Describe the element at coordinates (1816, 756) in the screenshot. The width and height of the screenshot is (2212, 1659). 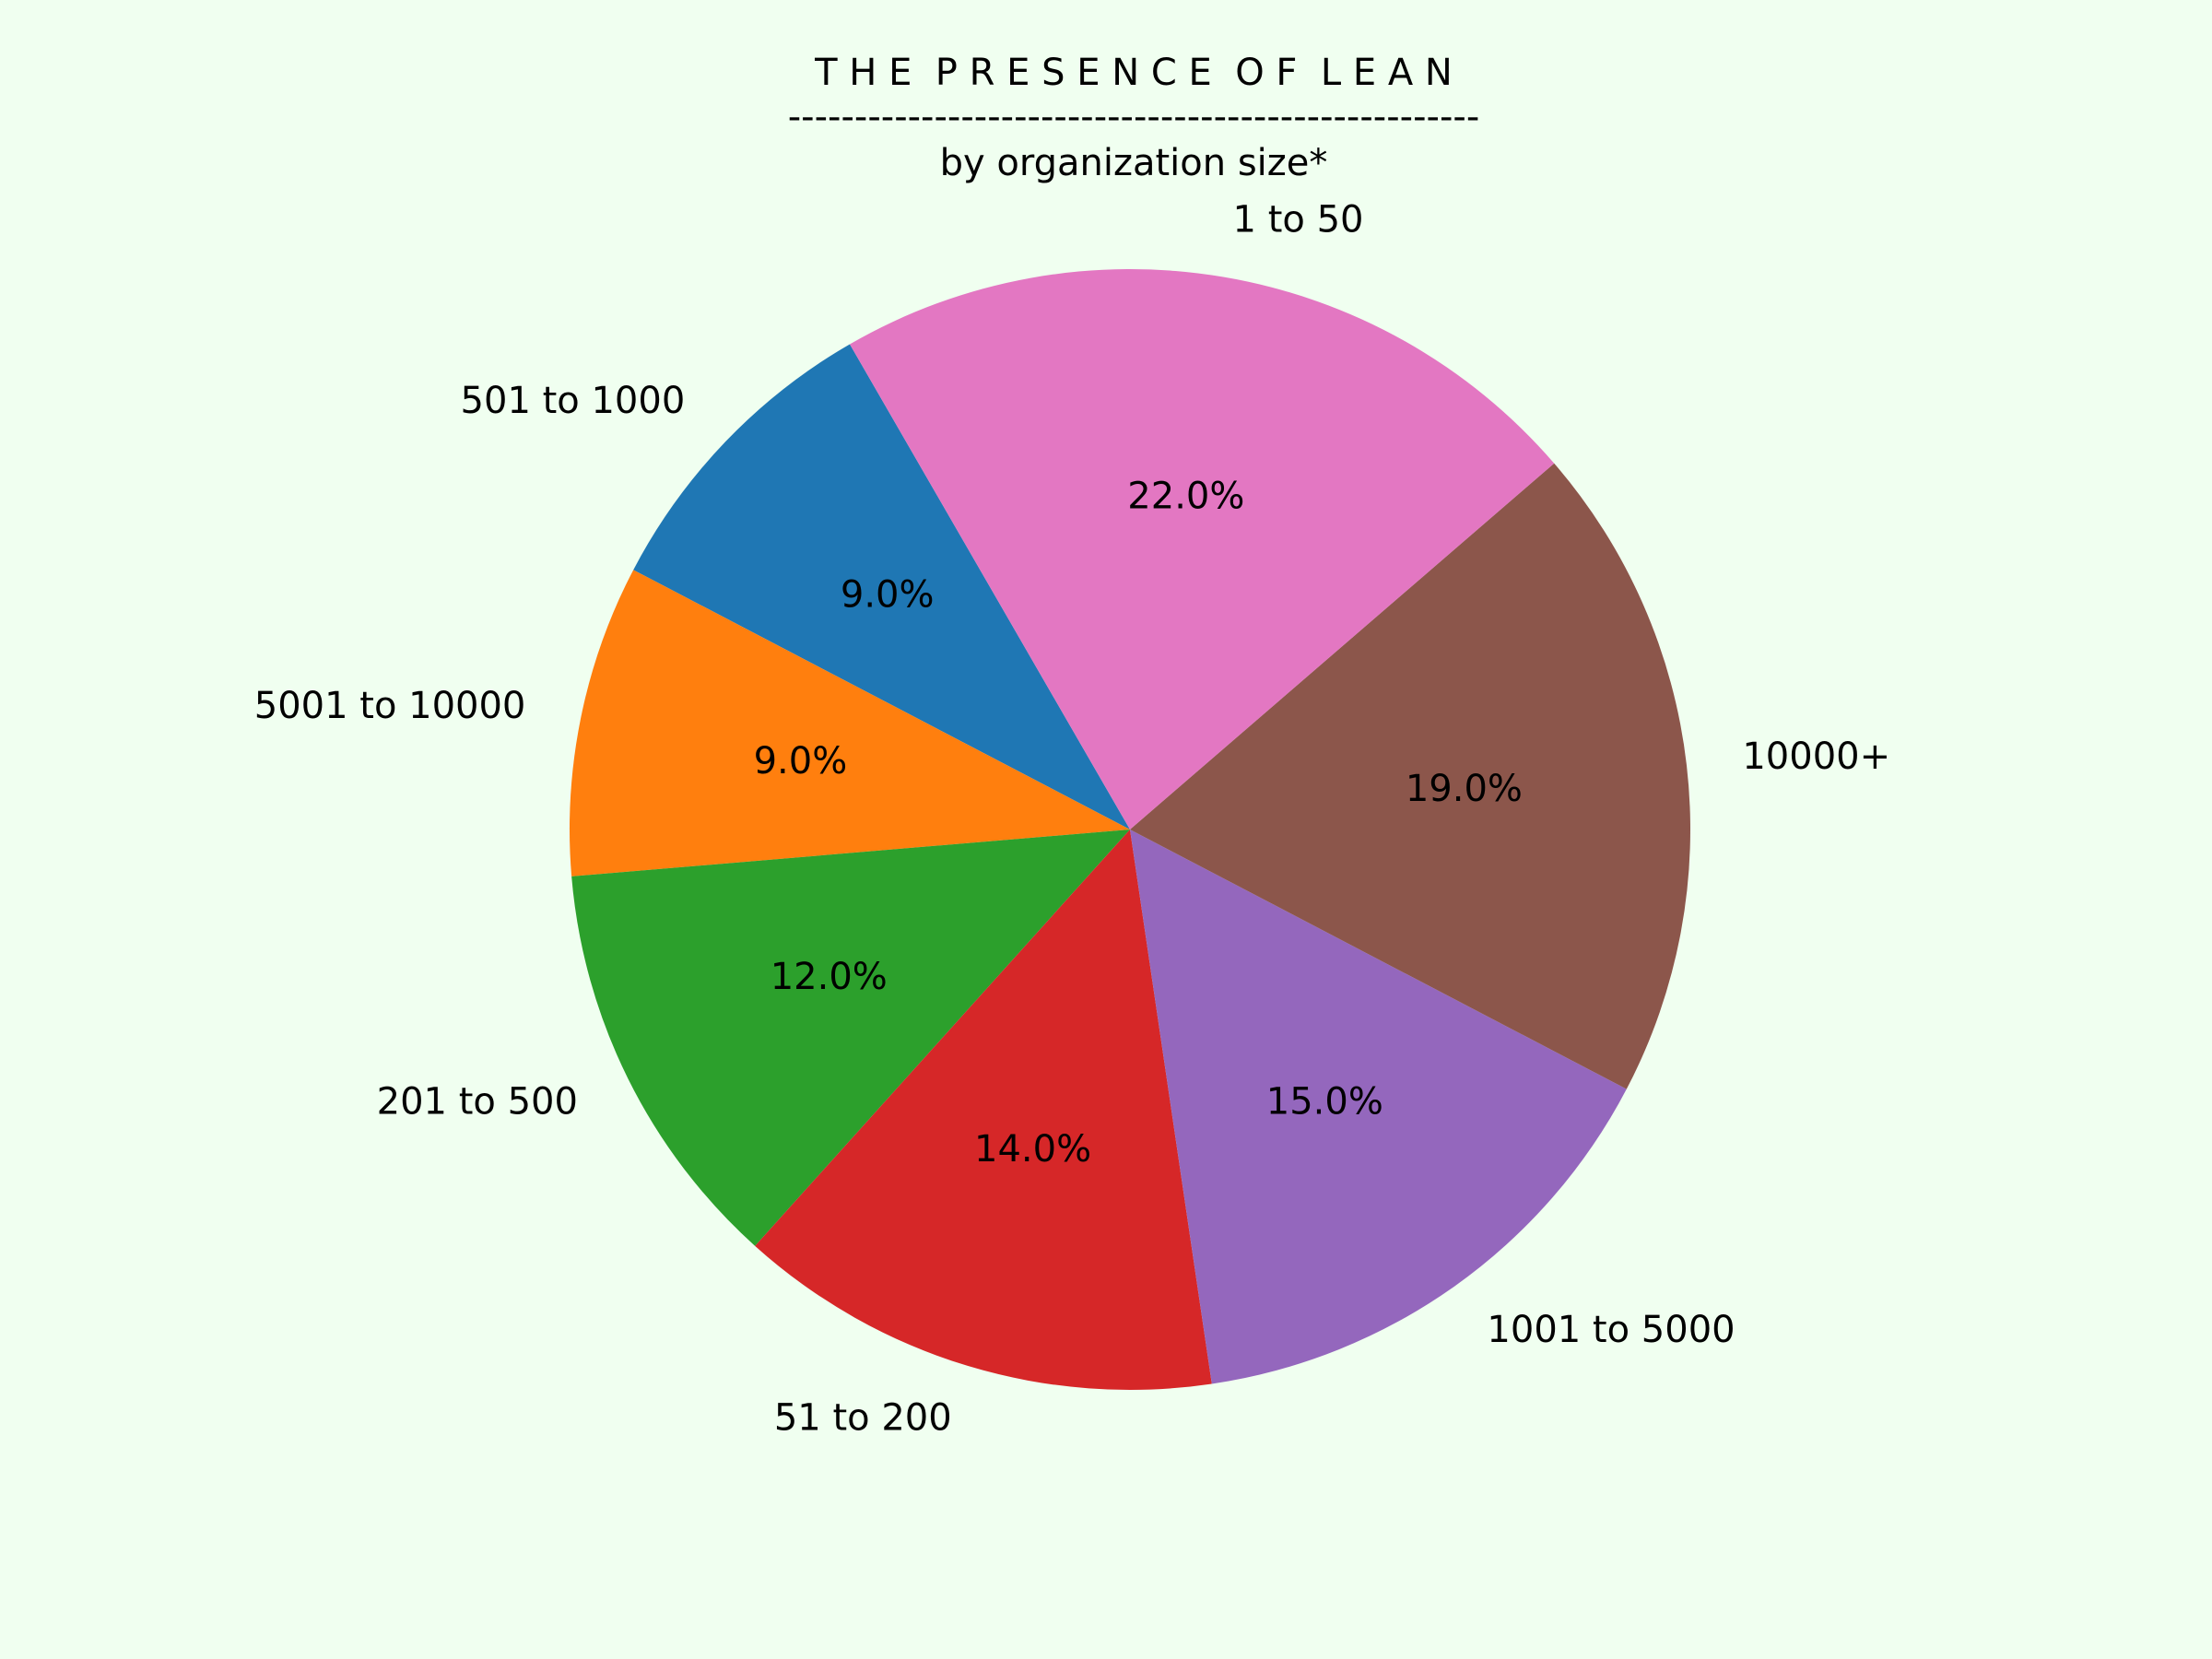
I see `slice-label-5: 10000+` at that location.